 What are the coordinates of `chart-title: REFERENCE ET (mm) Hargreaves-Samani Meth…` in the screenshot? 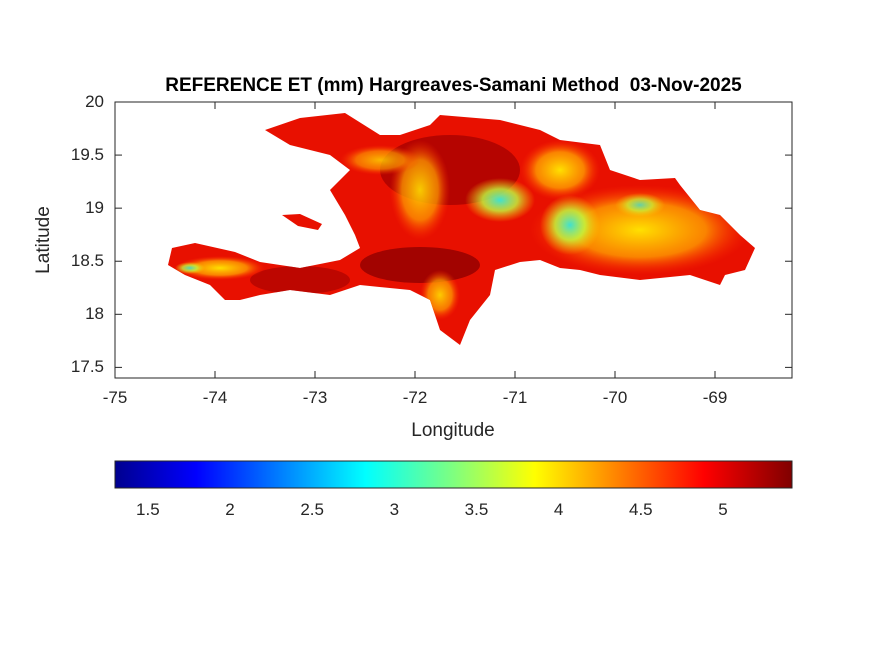 It's located at (453, 85).